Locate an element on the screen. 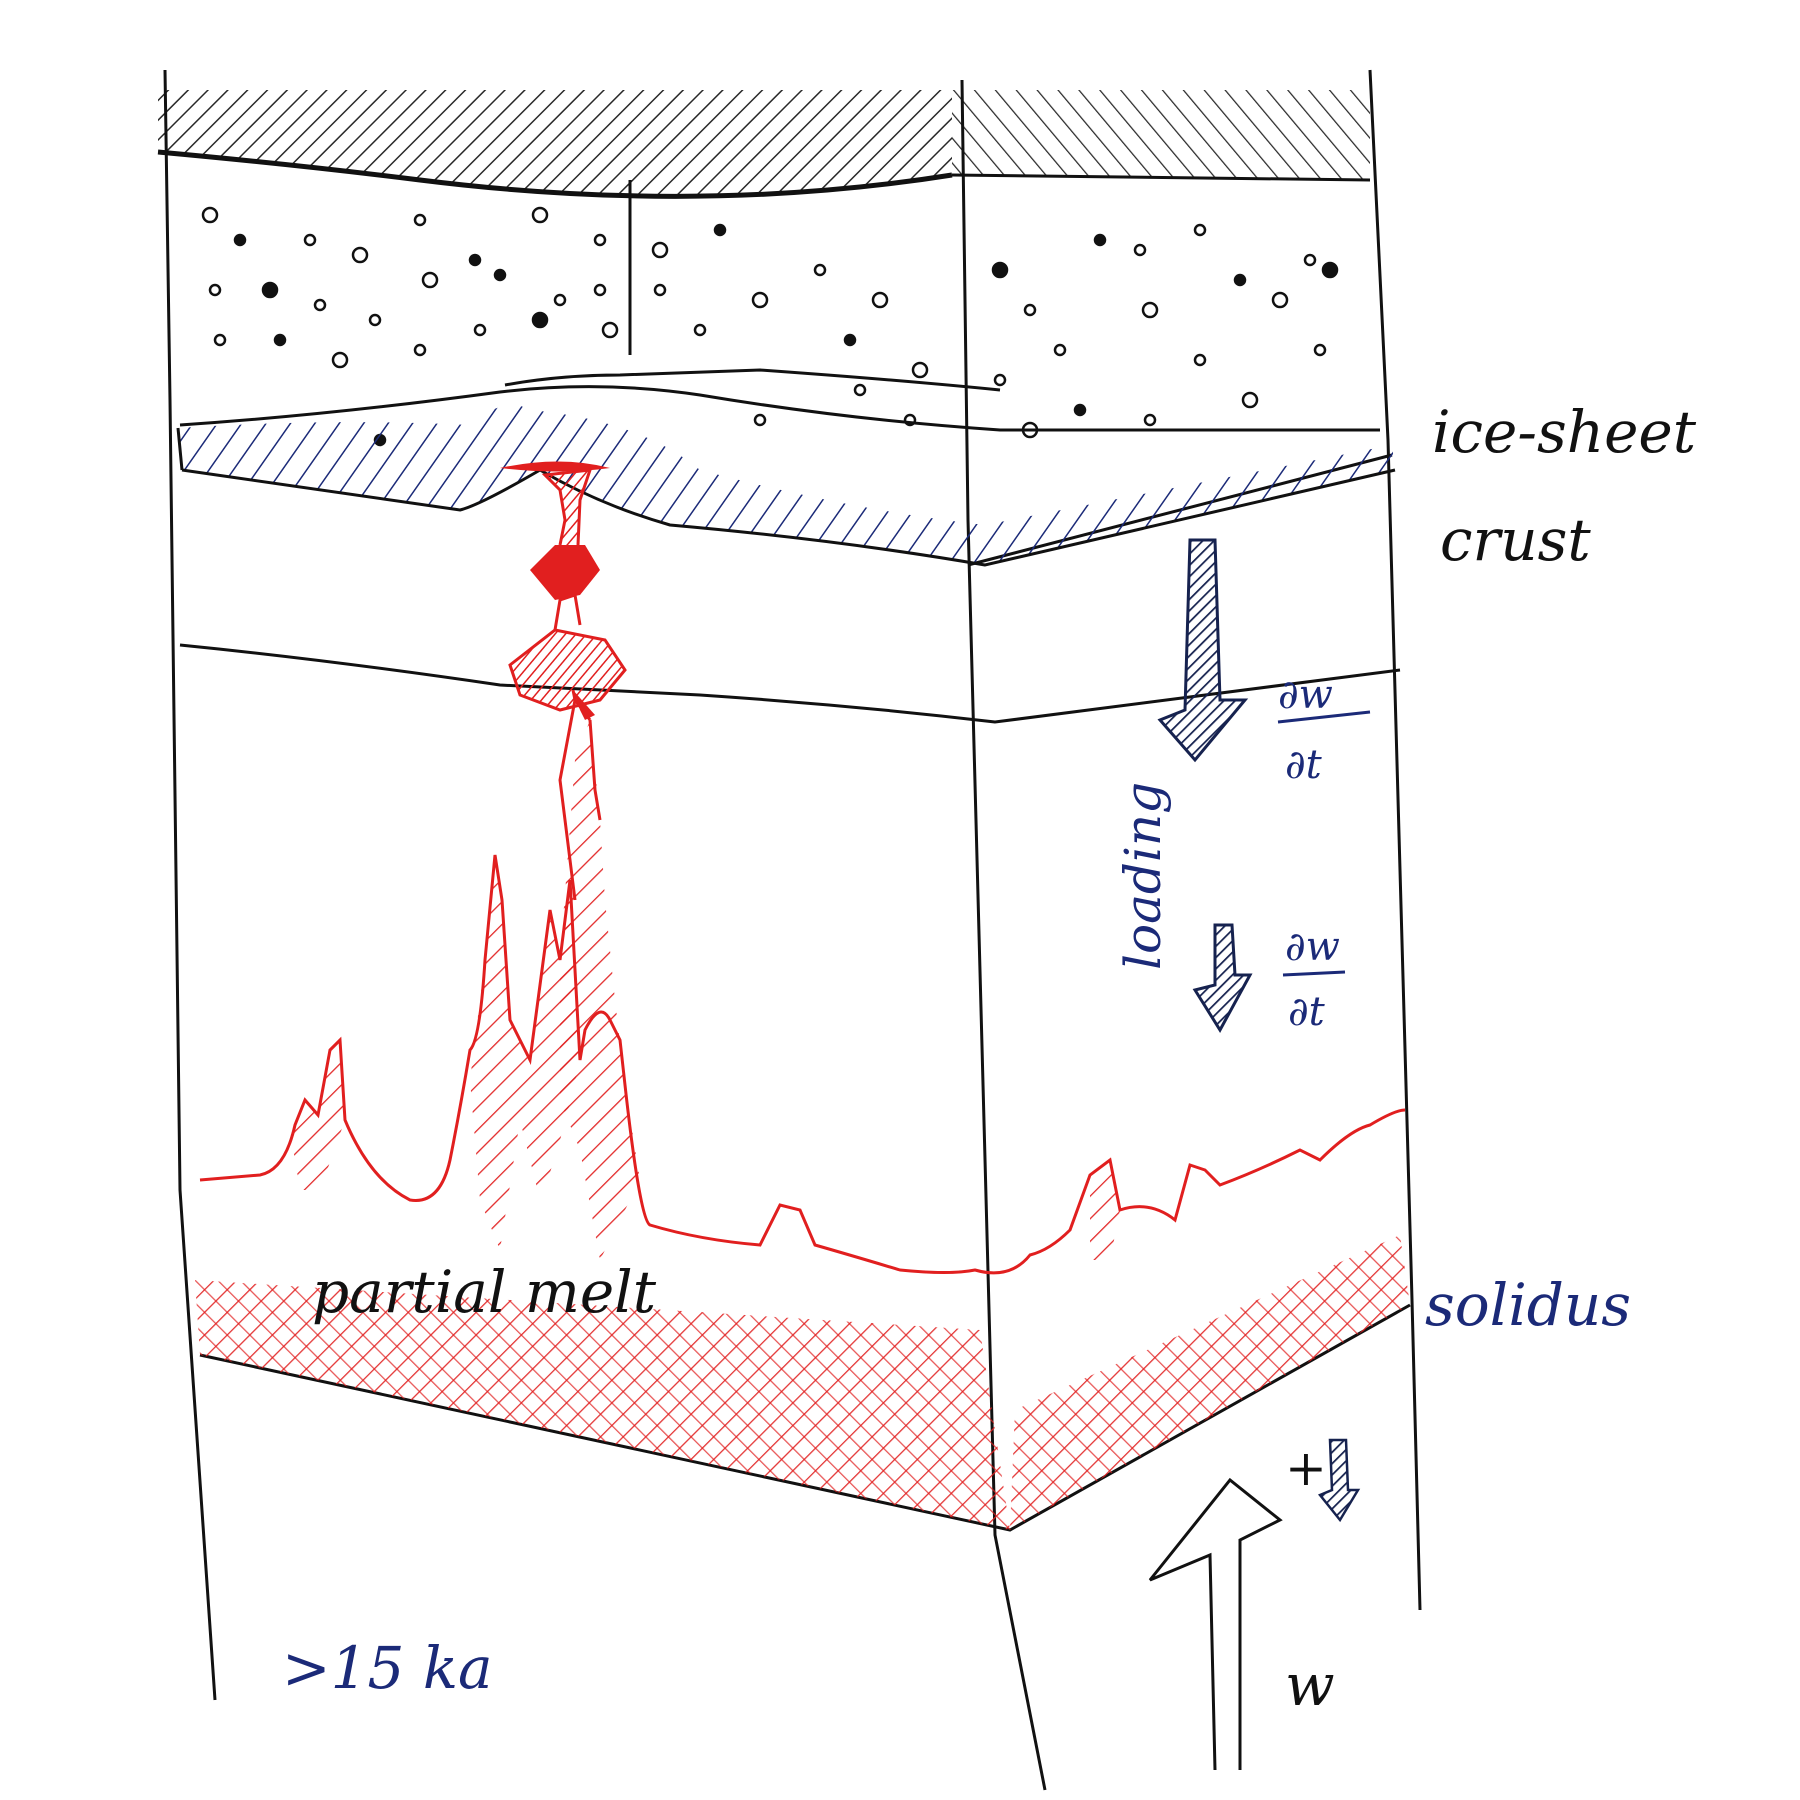 This screenshot has height=1800, width=1800. label-solidus: solidus is located at coordinates (1528, 1305).